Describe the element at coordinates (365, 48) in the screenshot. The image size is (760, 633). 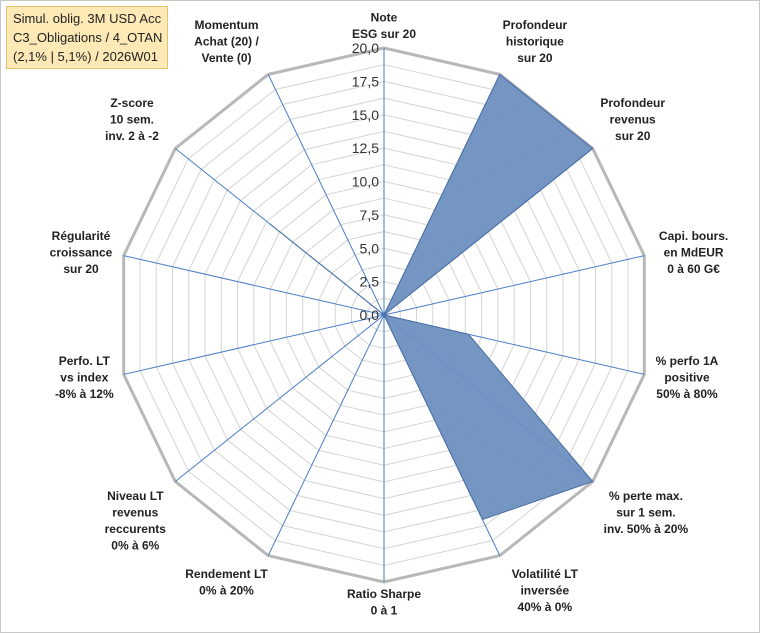
I see `tick-label: 20,0` at that location.